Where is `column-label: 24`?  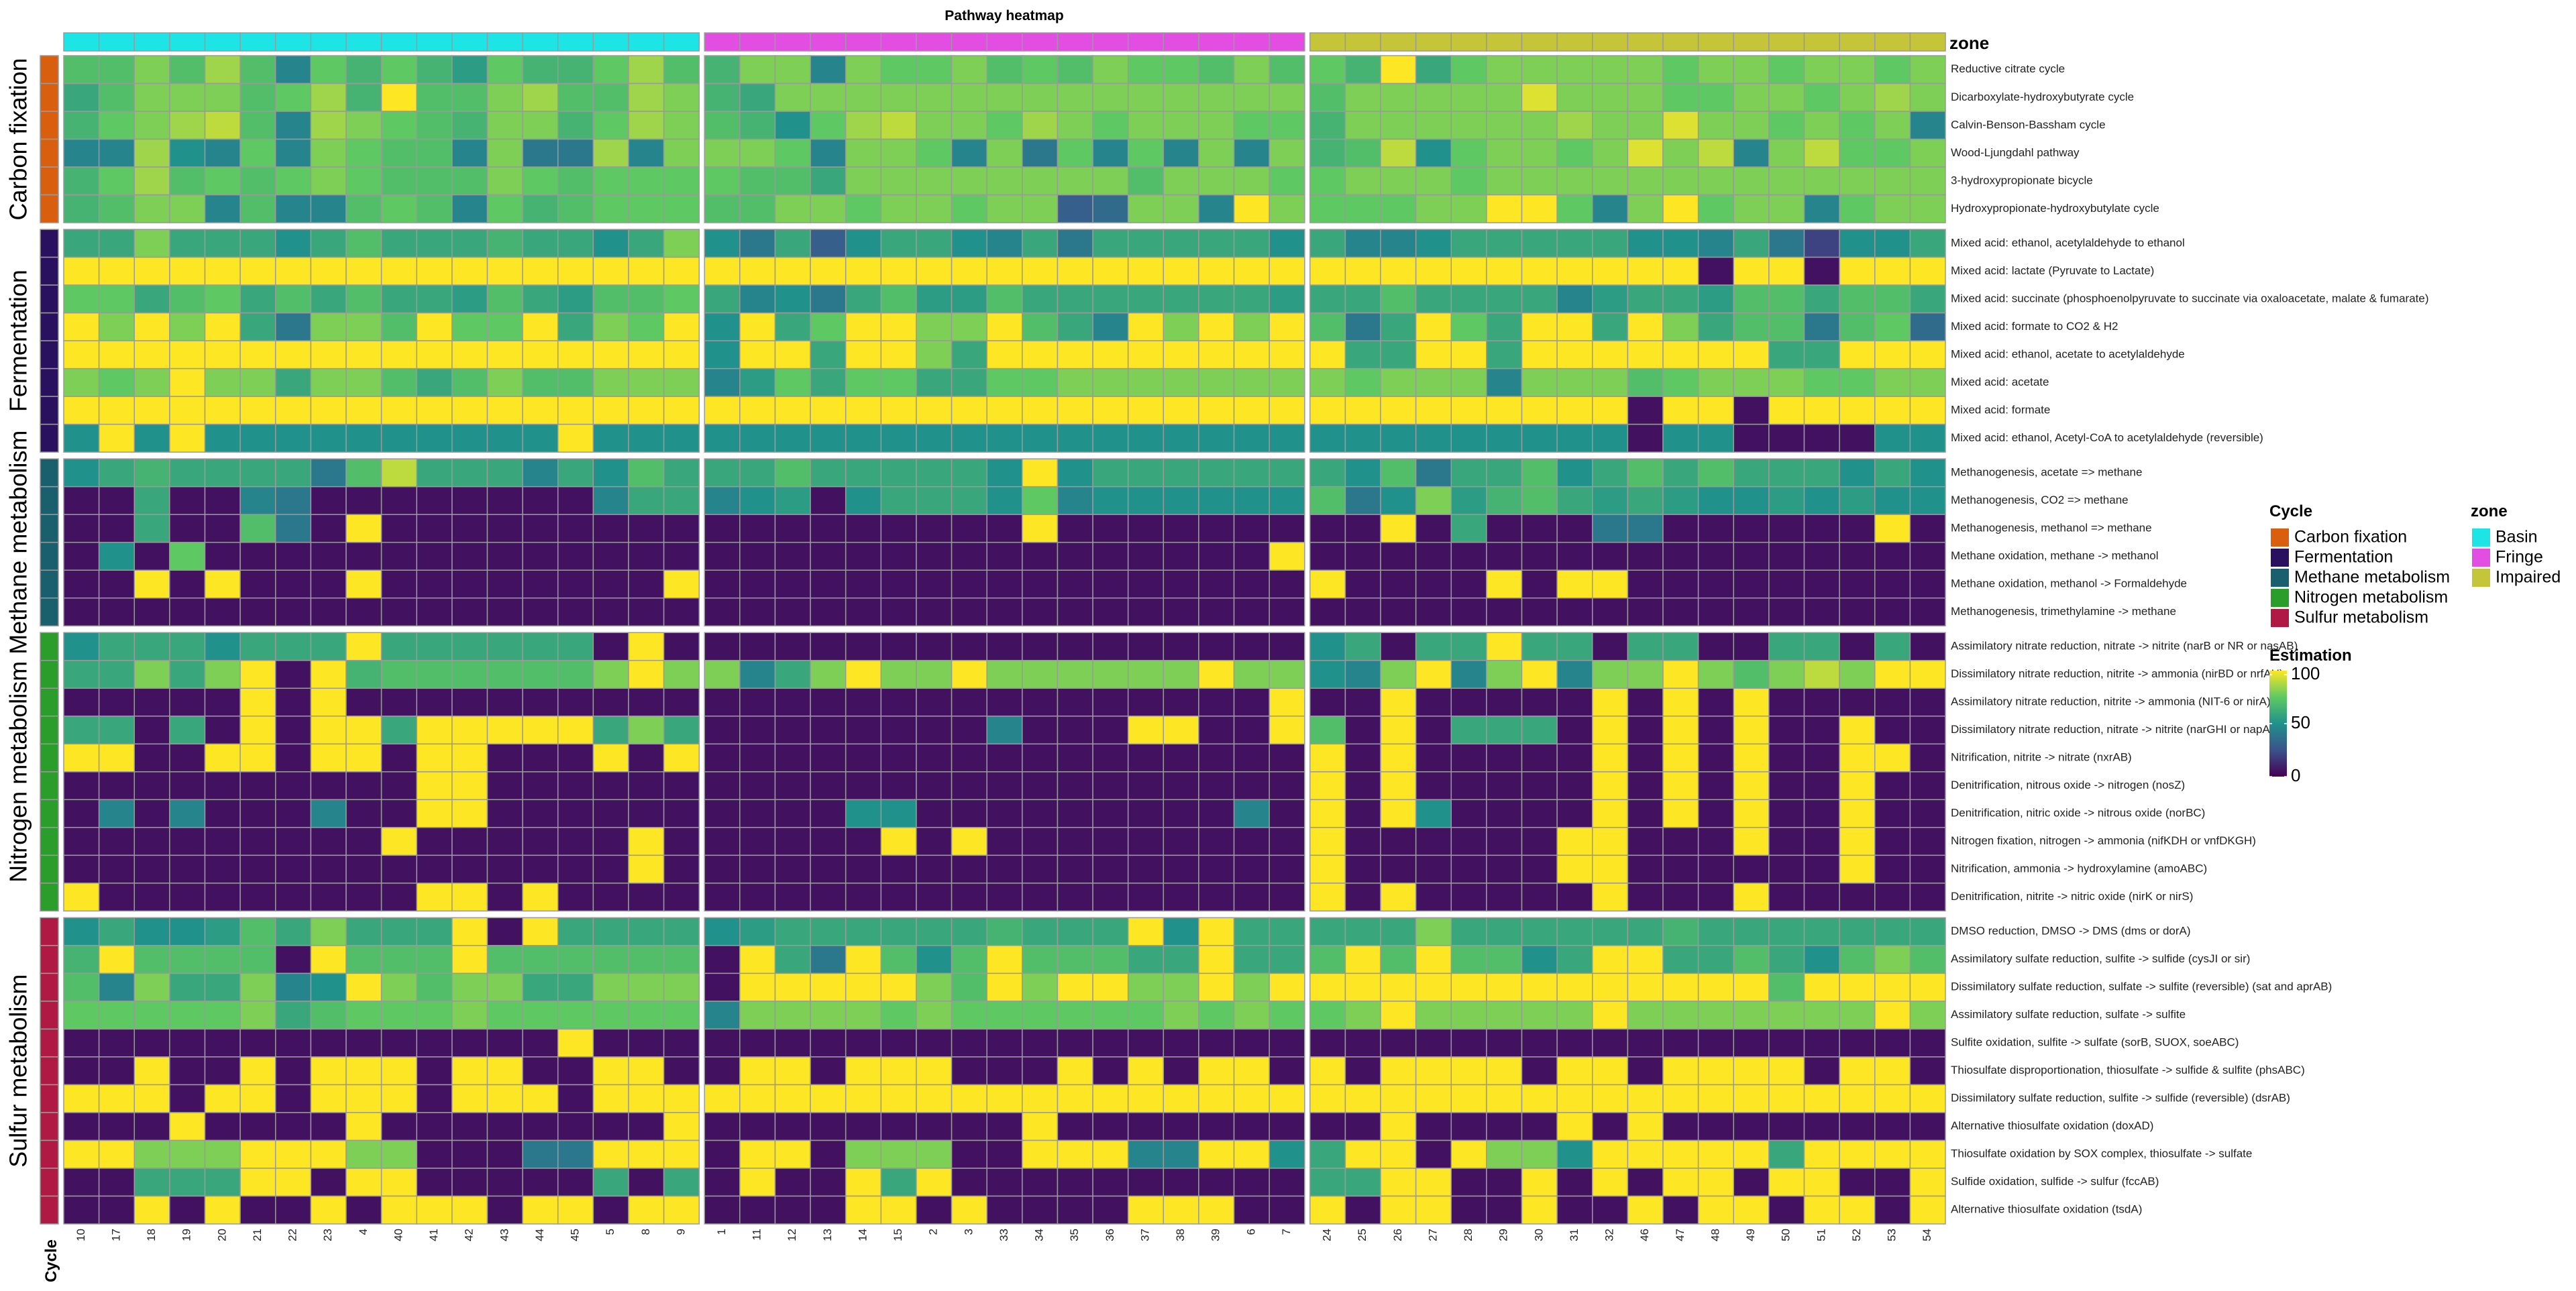
column-label: 24 is located at coordinates (1327, 1235).